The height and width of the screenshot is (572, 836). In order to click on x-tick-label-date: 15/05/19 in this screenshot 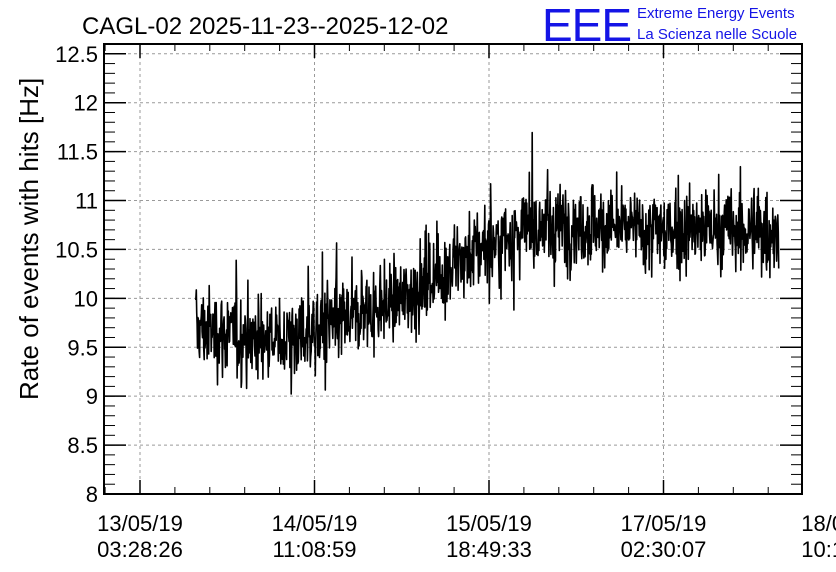, I will do `click(489, 523)`.